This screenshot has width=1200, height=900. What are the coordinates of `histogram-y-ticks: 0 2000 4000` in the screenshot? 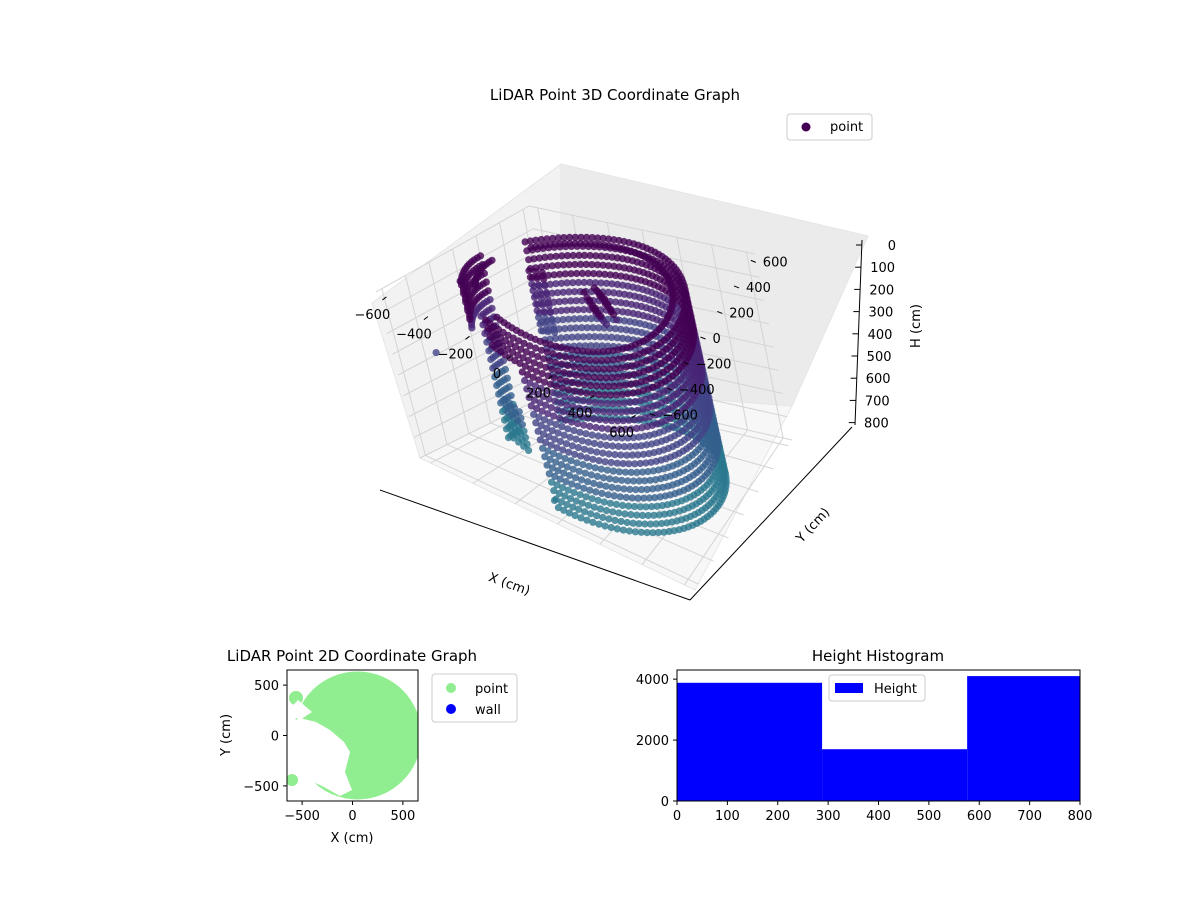 It's located at (656, 741).